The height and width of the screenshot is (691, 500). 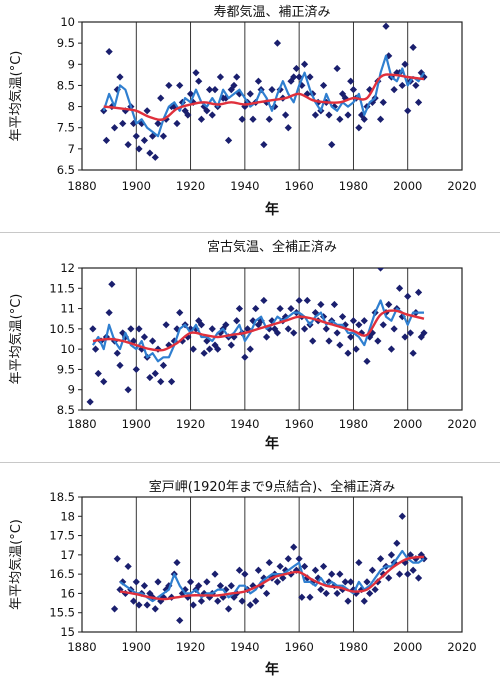 What do you see at coordinates (272, 578) in the screenshot?
I see `smoothed-trend-line` at bounding box center [272, 578].